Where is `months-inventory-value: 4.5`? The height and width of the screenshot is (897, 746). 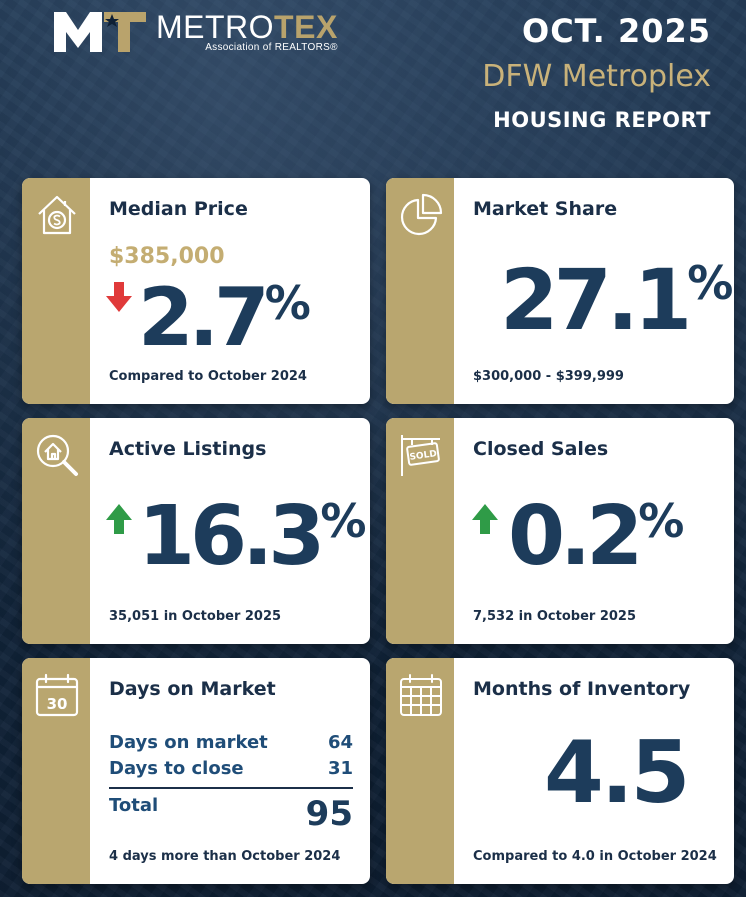 months-inventory-value: 4.5 is located at coordinates (617, 773).